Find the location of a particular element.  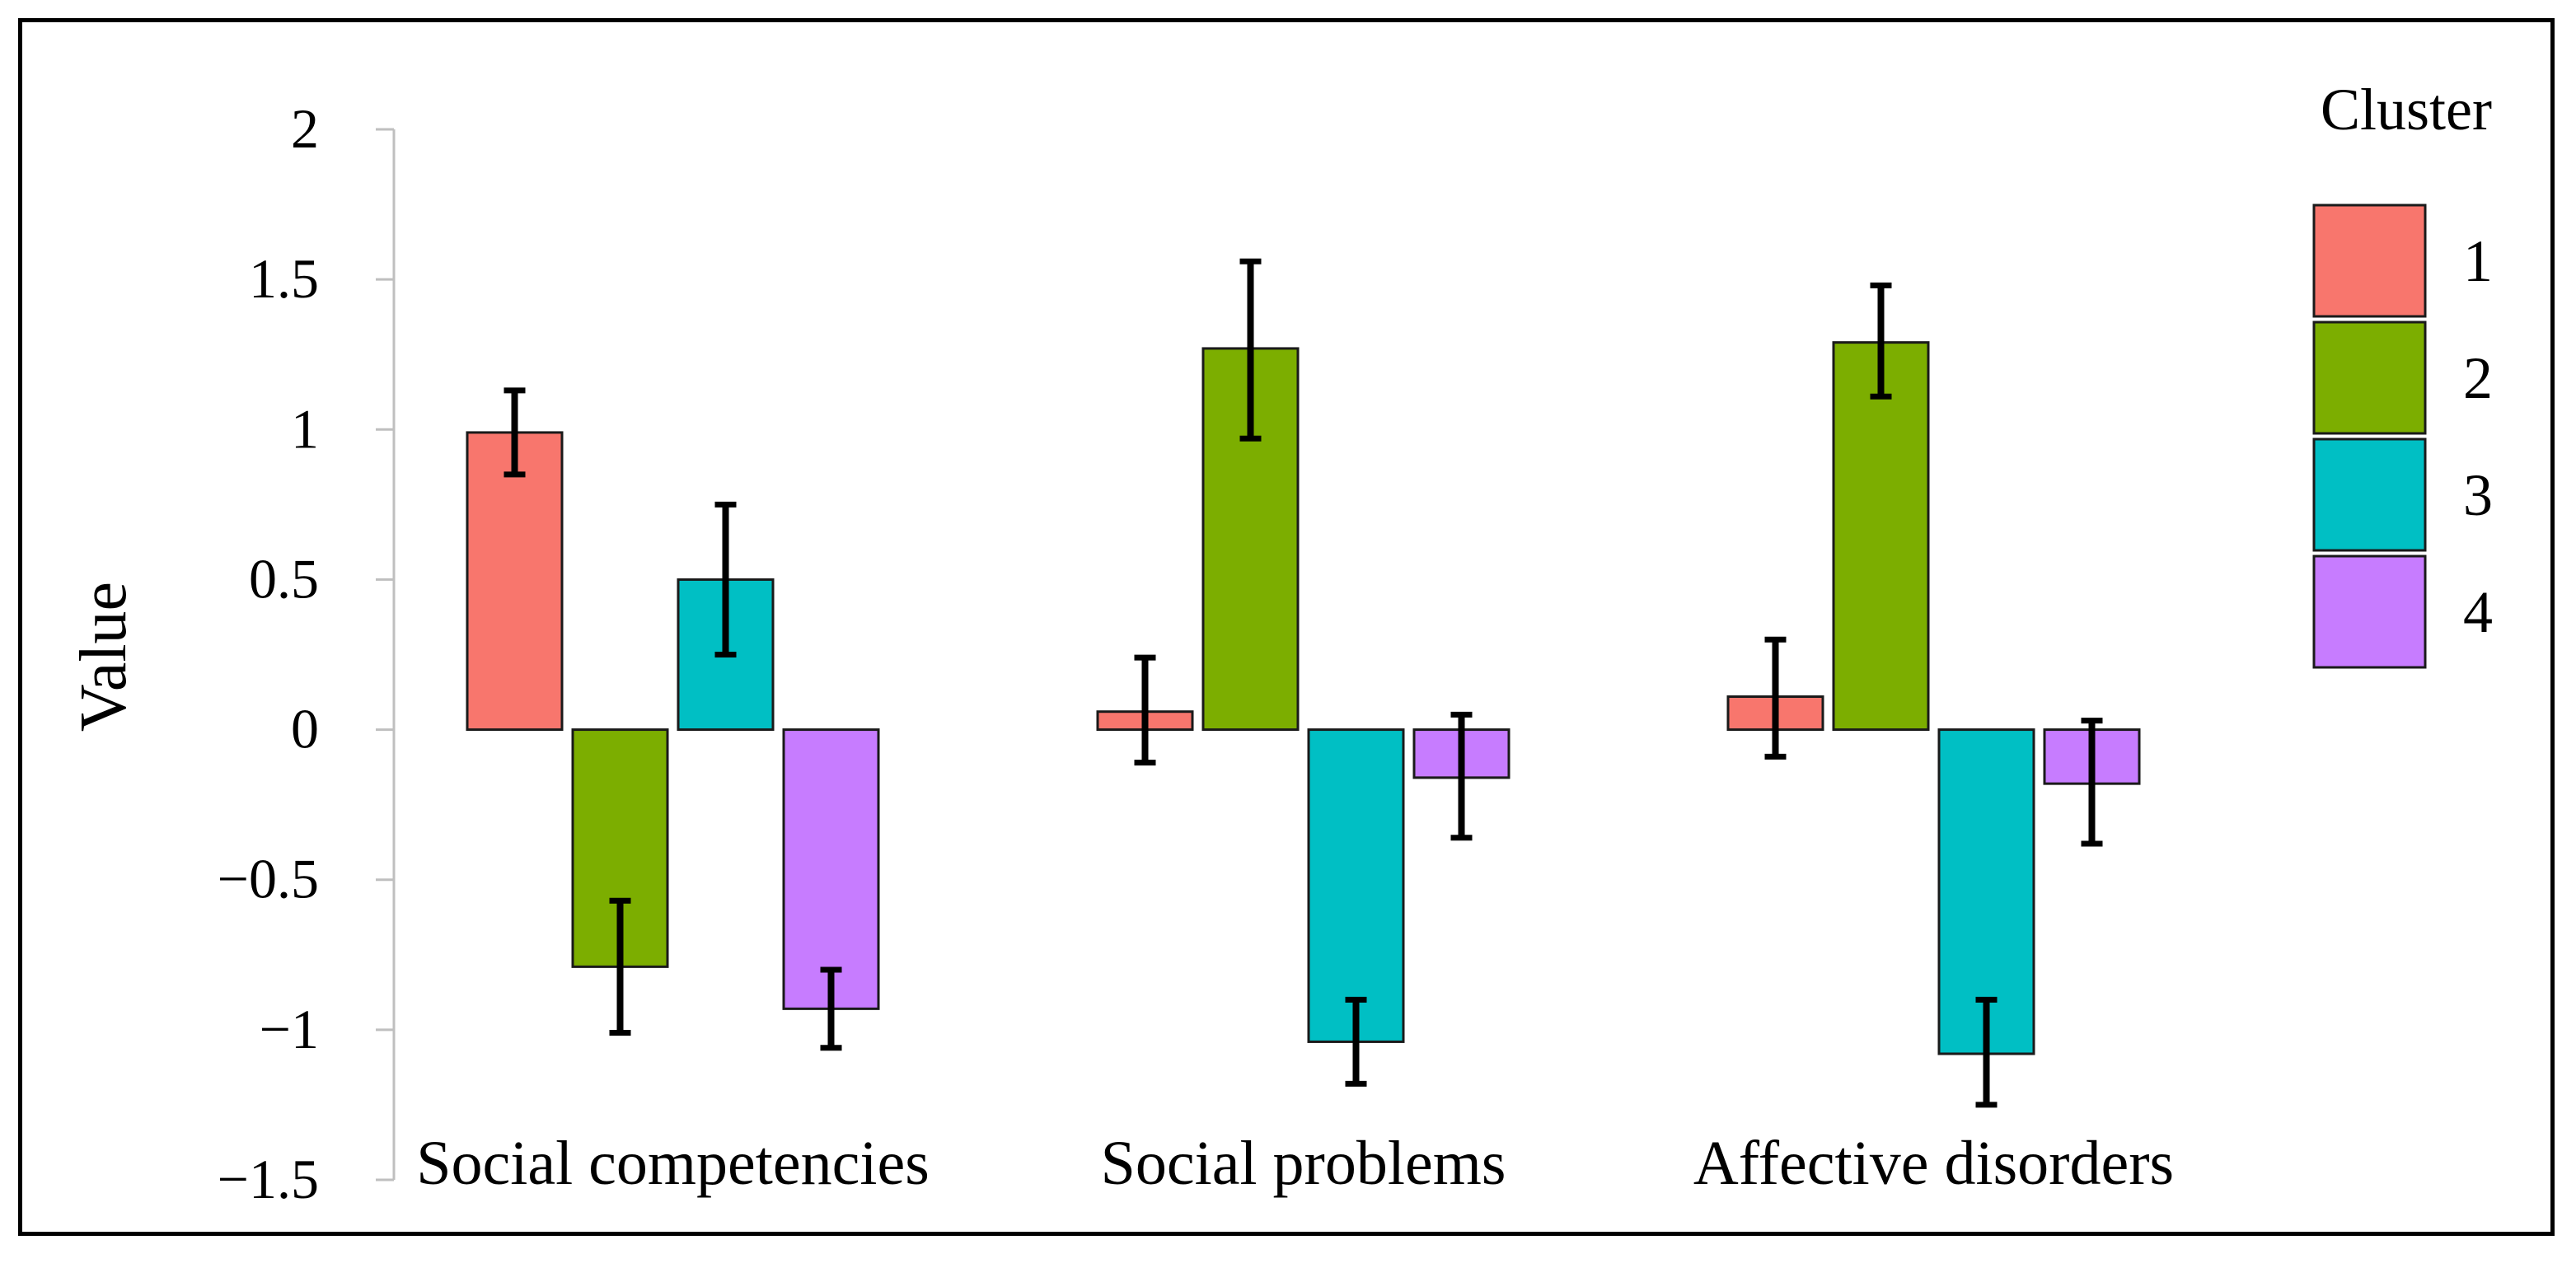

legend: Cluster 1 2 3 4 is located at coordinates (2402, 373).